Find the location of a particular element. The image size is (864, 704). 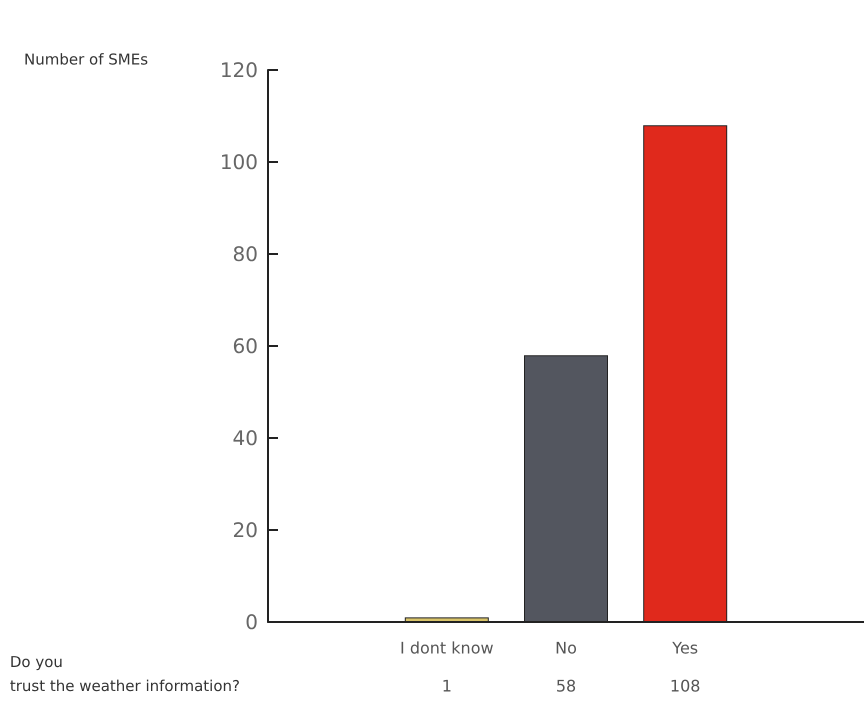

x-tick-label: I dont know is located at coordinates (447, 648).